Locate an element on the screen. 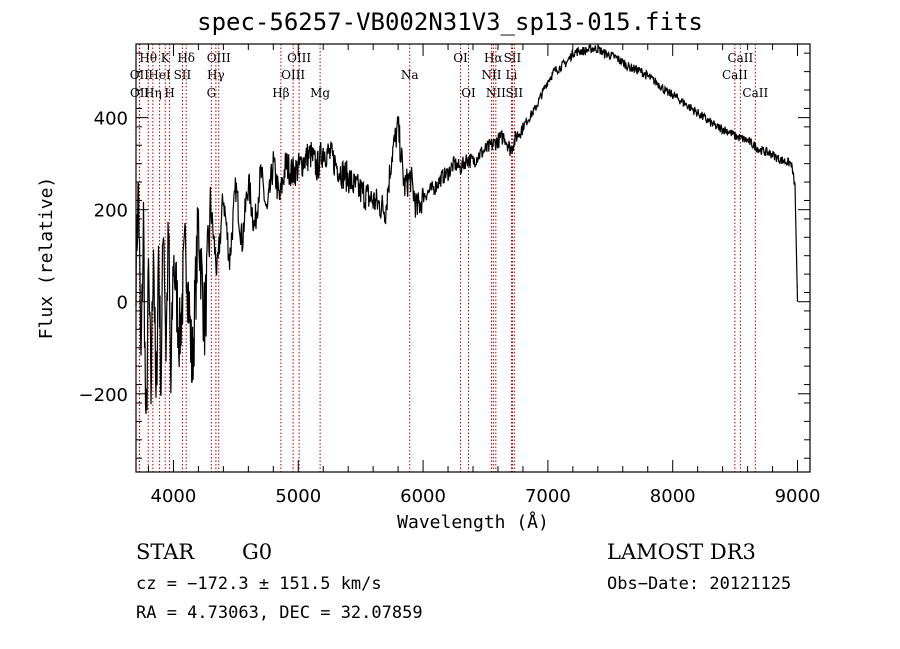 The height and width of the screenshot is (649, 900). velocity-text: cz = −172.3 ± 151.5 km/s is located at coordinates (259, 584).